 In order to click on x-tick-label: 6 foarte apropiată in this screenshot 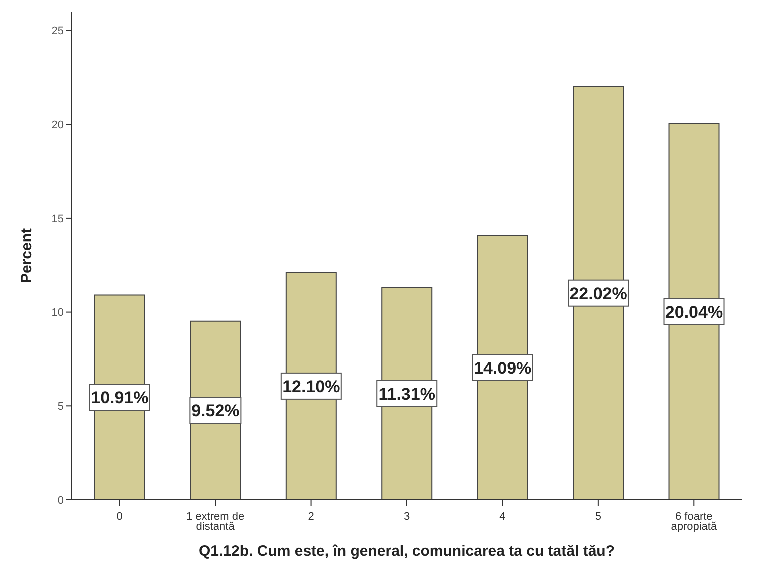, I will do `click(694, 522)`.